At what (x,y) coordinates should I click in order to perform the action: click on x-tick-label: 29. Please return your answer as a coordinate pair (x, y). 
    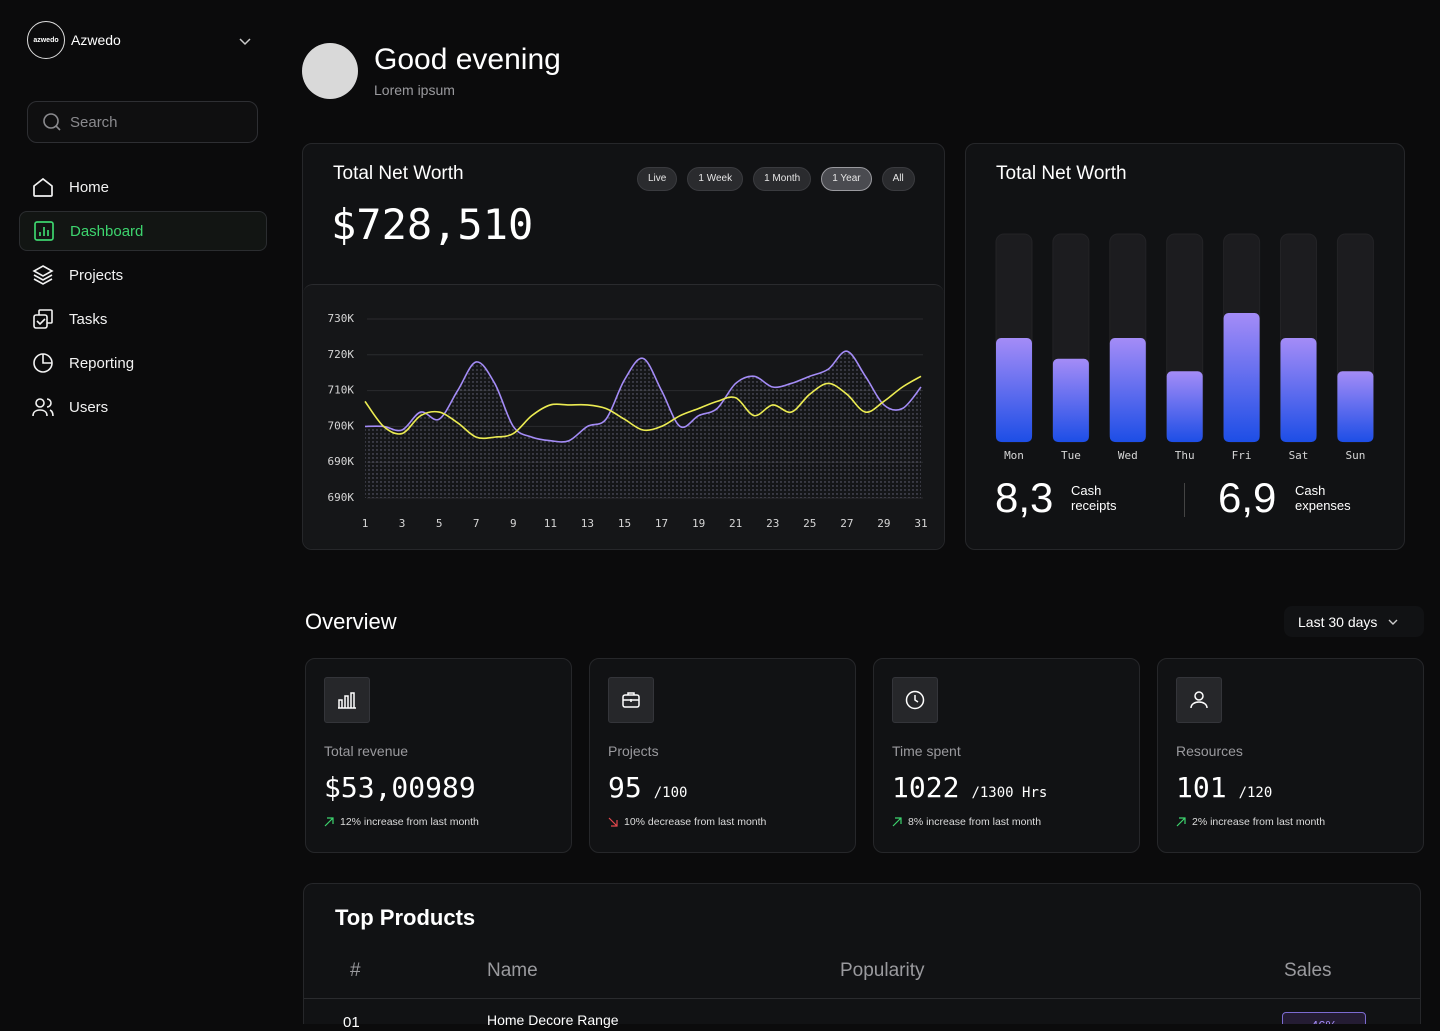
    Looking at the image, I should click on (883, 523).